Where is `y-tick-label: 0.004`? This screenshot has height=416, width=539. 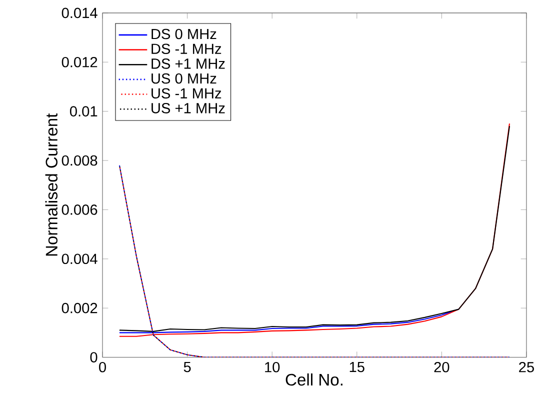 y-tick-label: 0.004 is located at coordinates (80, 259).